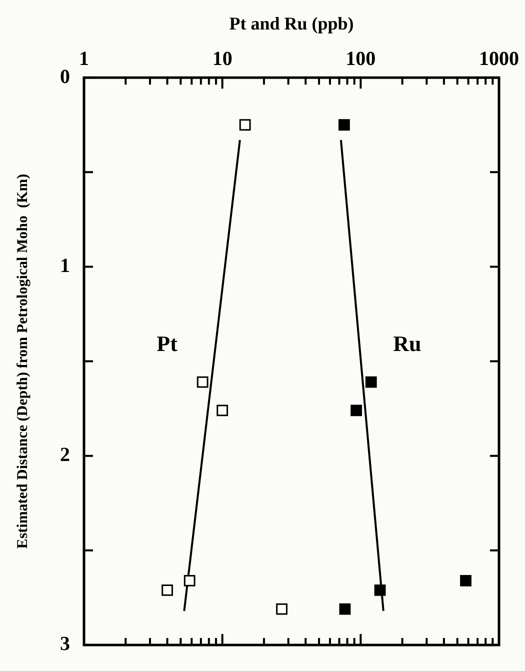 This screenshot has height=671, width=525. What do you see at coordinates (65, 455) in the screenshot?
I see `y-tick-label: 2` at bounding box center [65, 455].